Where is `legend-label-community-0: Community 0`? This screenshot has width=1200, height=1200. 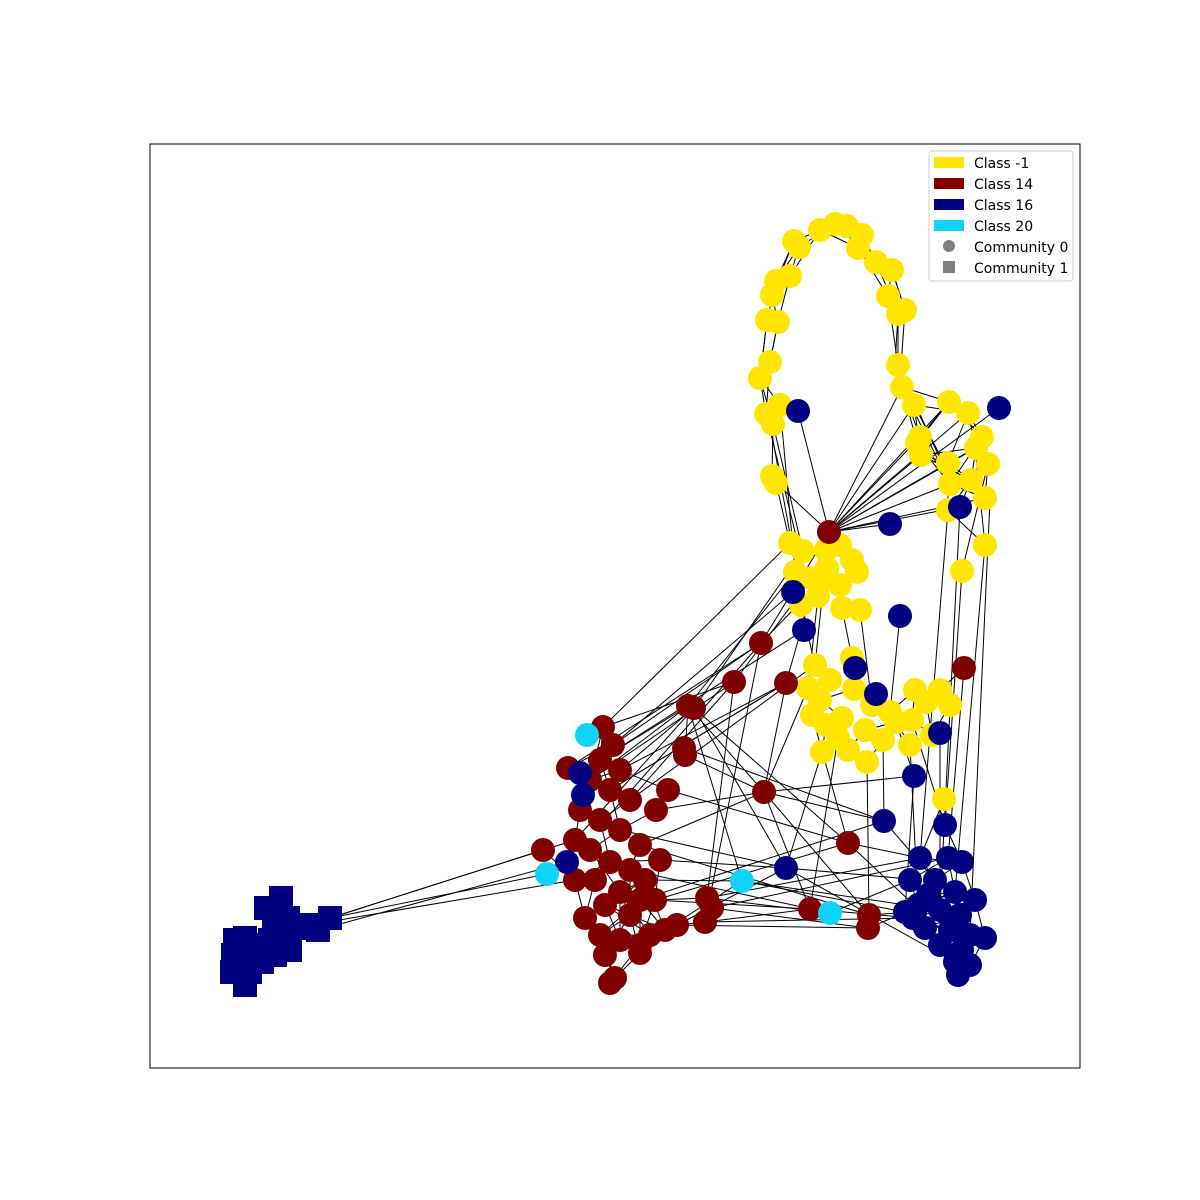
legend-label-community-0: Community 0 is located at coordinates (1021, 248).